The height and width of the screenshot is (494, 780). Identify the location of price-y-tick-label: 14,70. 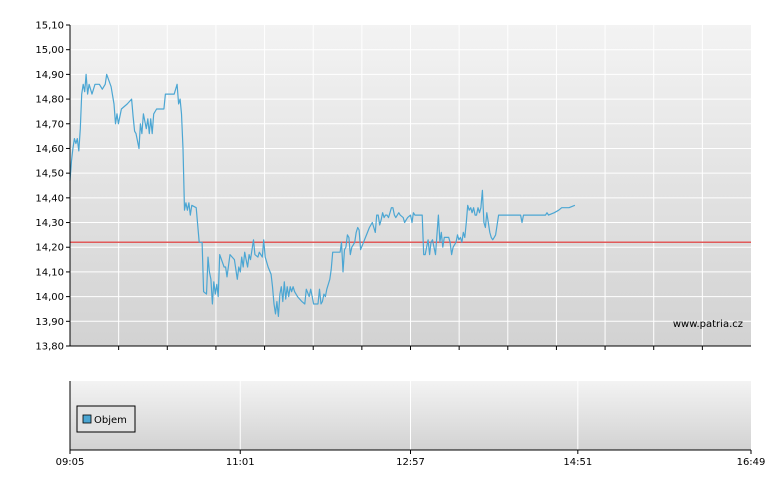
(49, 124).